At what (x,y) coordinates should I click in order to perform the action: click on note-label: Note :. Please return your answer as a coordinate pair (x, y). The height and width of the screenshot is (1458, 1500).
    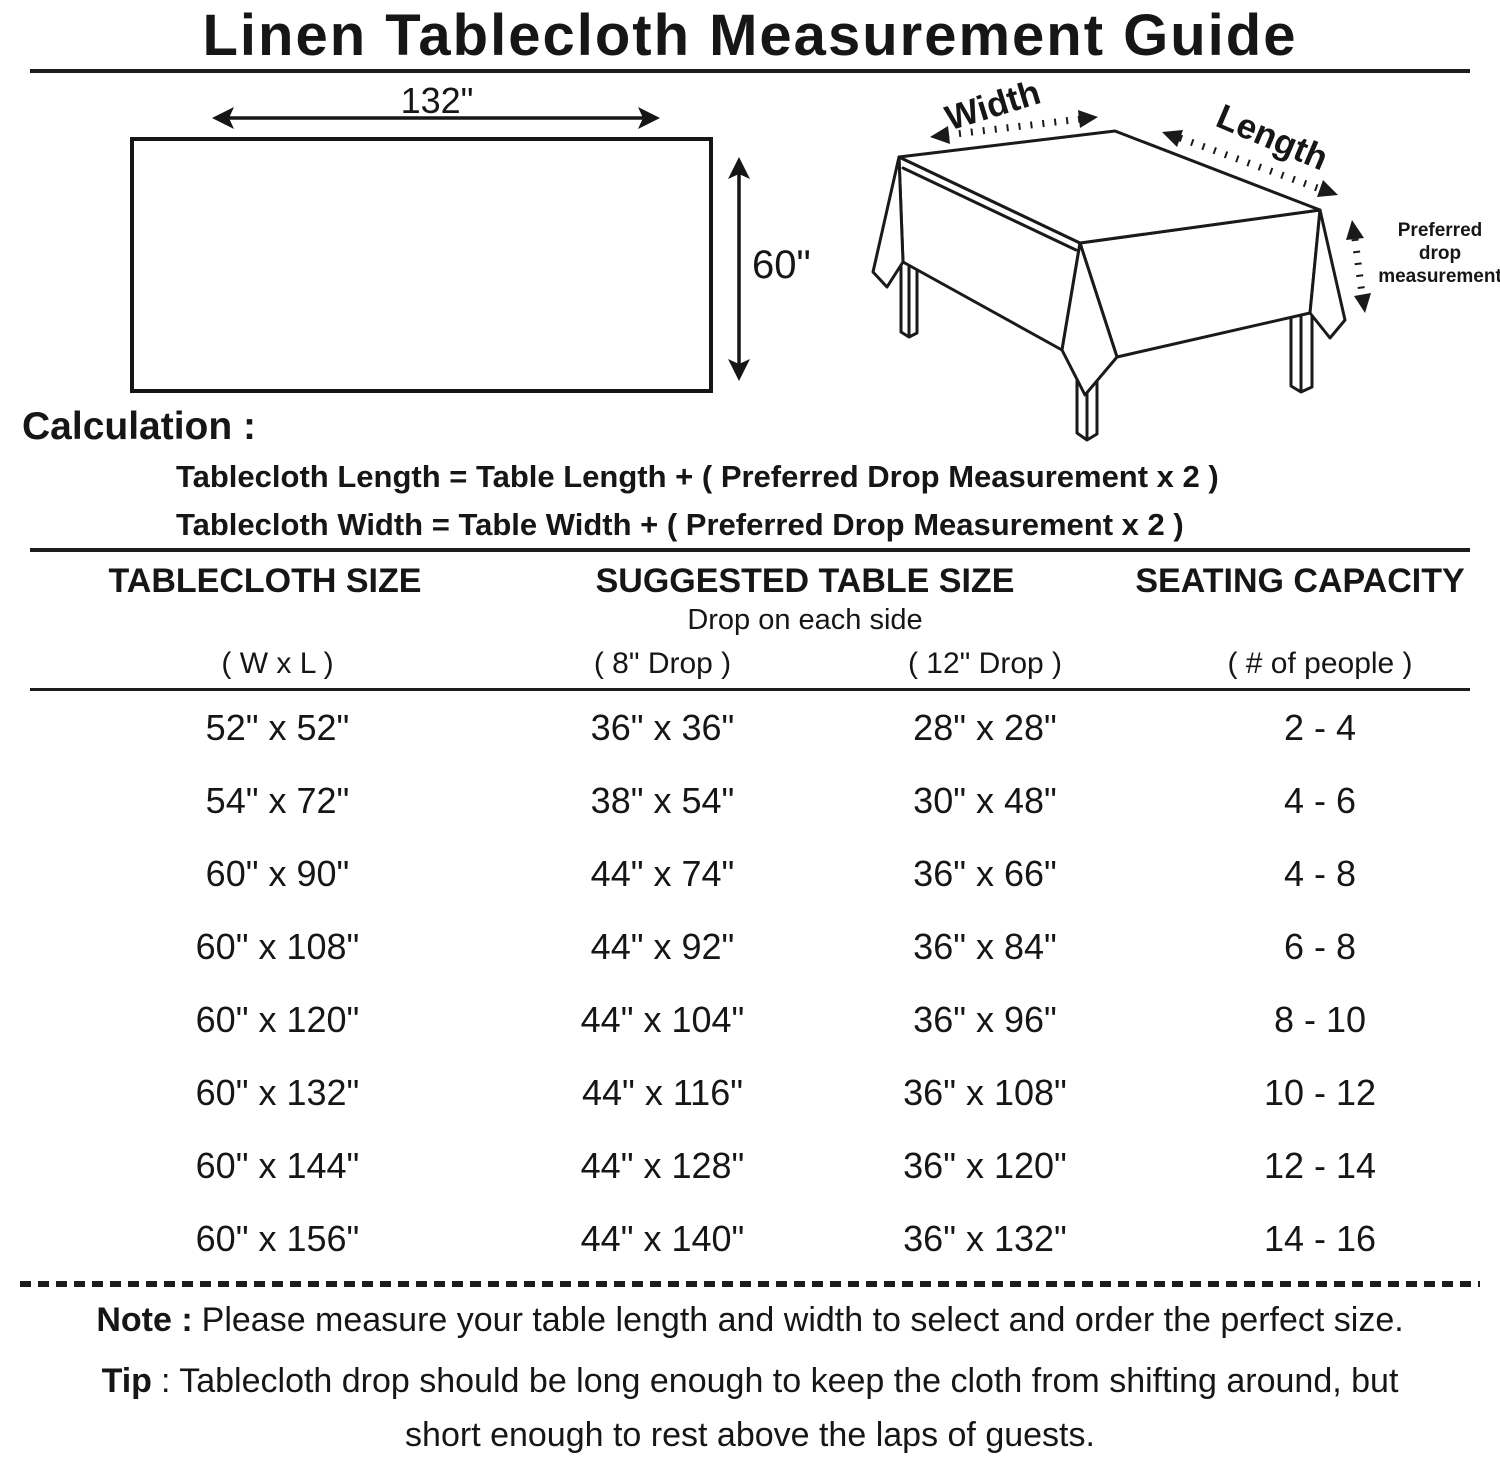
    Looking at the image, I should click on (144, 1320).